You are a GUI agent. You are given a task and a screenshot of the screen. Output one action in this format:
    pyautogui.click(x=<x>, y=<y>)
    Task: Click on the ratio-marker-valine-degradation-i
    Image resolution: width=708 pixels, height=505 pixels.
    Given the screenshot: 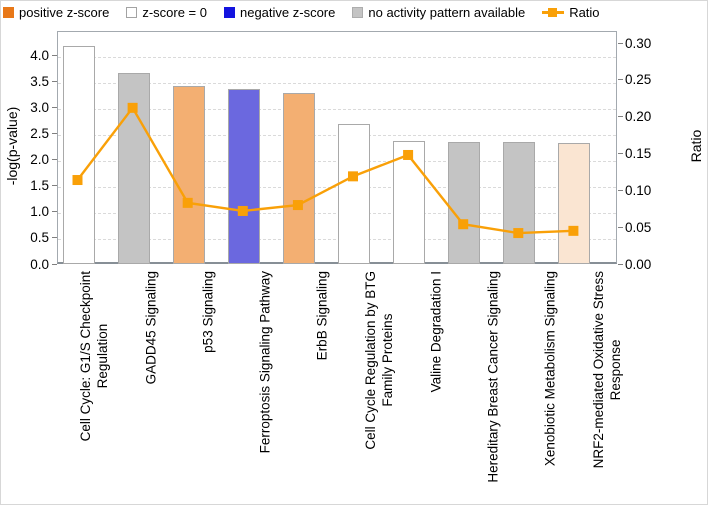 What is the action you would take?
    pyautogui.click(x=408, y=154)
    